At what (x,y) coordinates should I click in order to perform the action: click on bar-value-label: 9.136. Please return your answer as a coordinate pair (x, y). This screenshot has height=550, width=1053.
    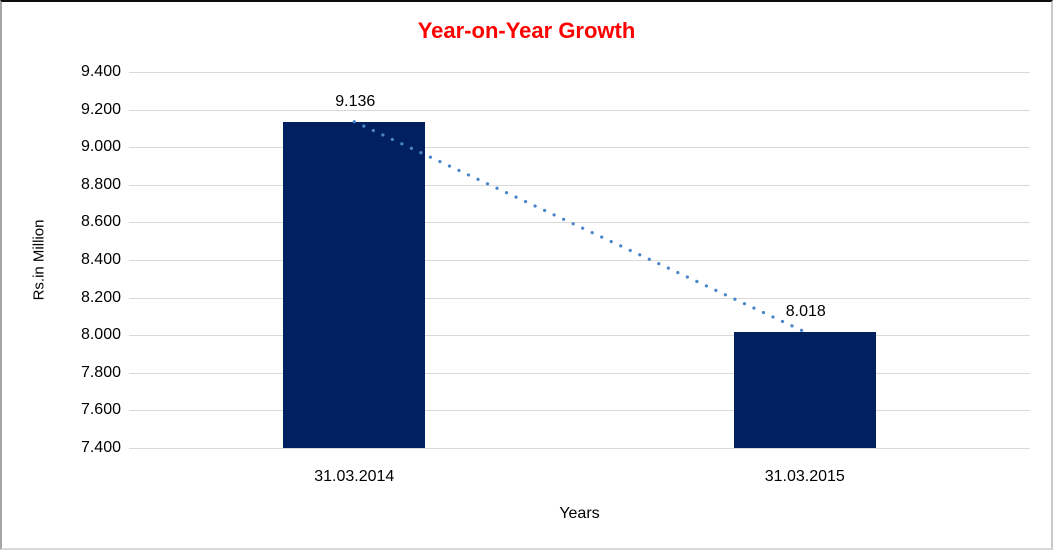
    Looking at the image, I should click on (355, 101).